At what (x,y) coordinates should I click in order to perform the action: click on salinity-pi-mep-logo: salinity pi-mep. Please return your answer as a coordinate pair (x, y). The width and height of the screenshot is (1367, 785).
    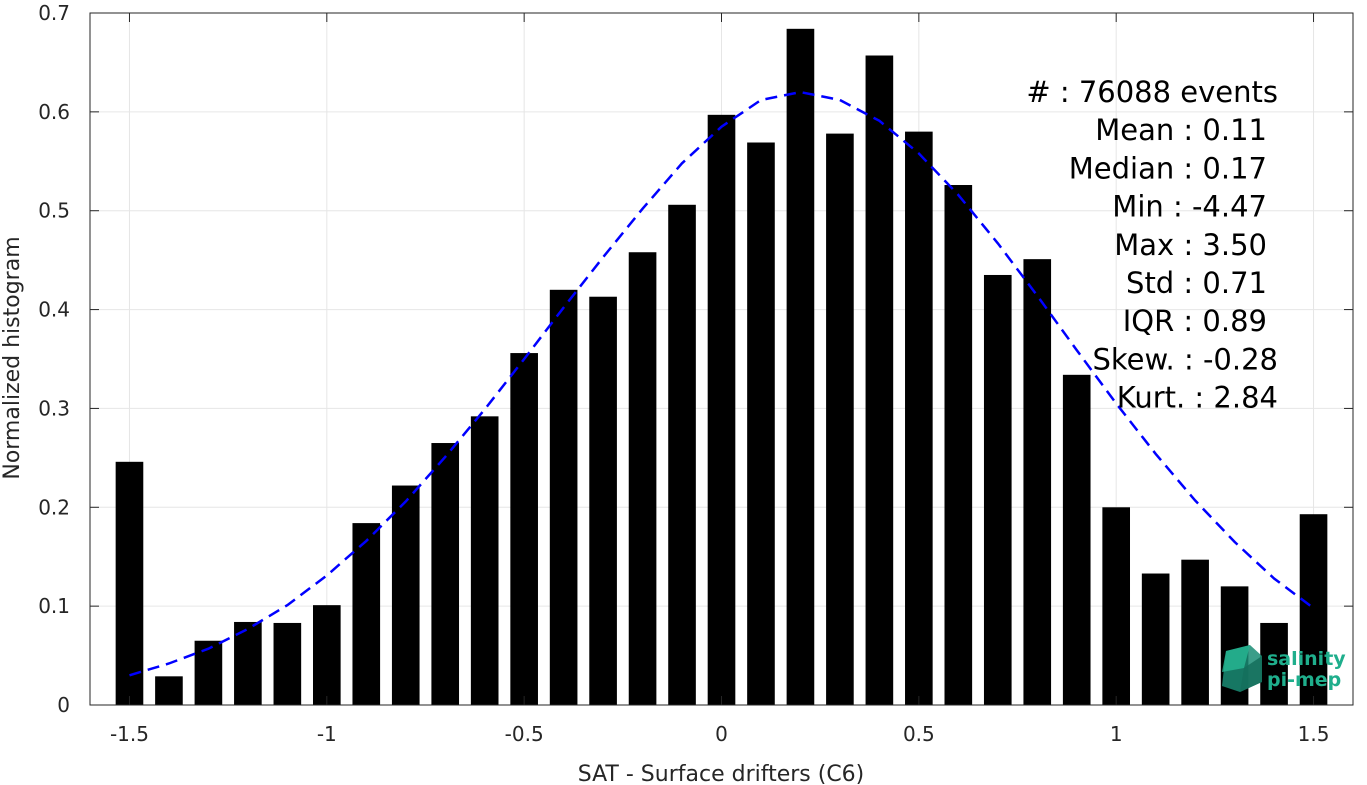
    Looking at the image, I should click on (1284, 668).